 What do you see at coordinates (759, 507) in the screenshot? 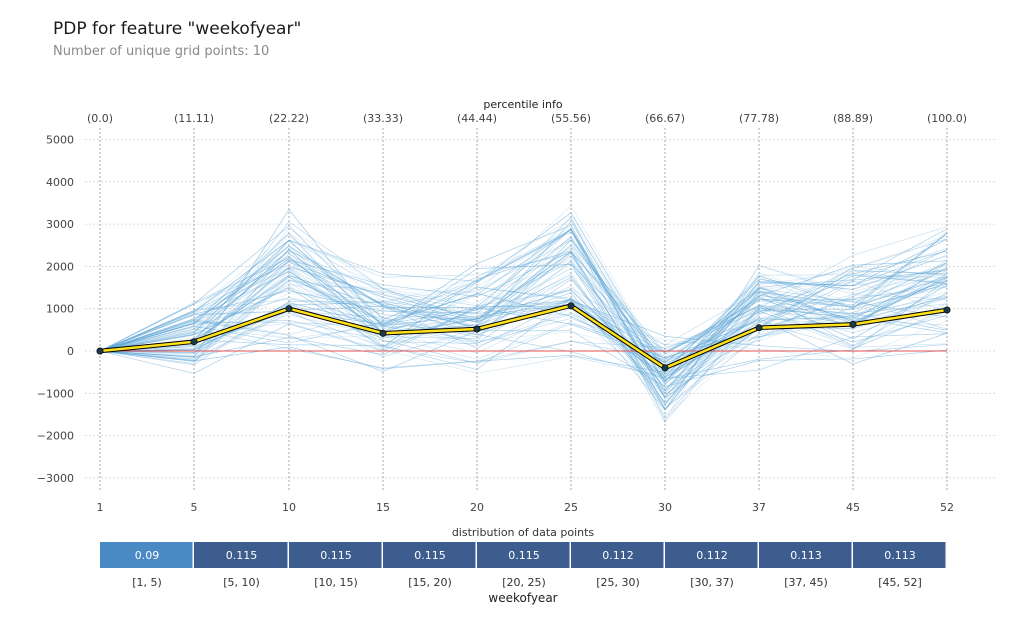
I see `x-tick-label: 37` at bounding box center [759, 507].